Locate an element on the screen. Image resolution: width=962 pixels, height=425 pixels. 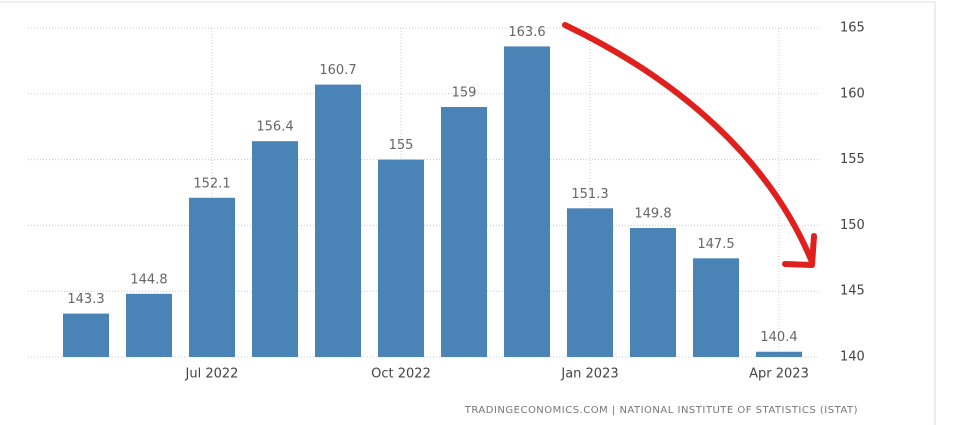
value-label: 143.3 is located at coordinates (85, 299).